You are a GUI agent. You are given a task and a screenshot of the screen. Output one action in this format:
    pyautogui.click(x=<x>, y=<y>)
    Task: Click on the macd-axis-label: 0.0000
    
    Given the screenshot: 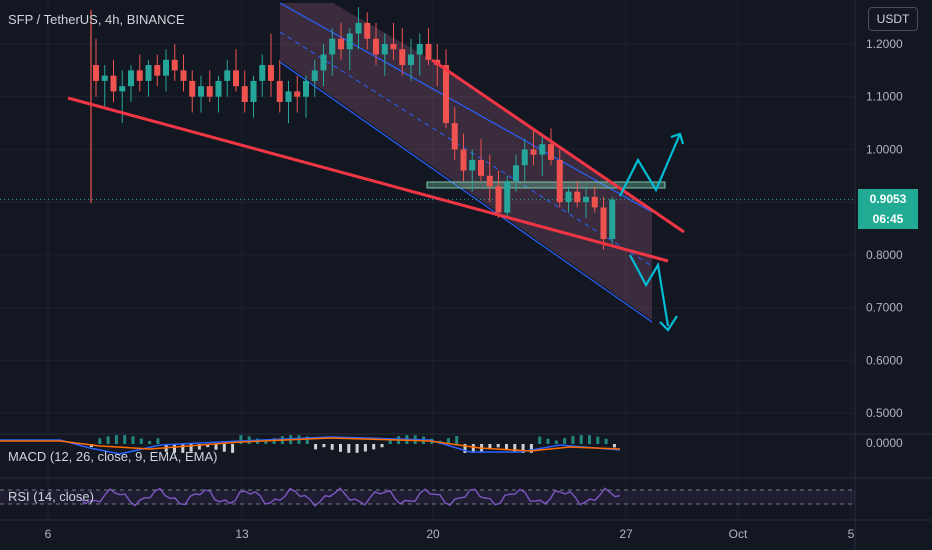 What is the action you would take?
    pyautogui.click(x=884, y=443)
    